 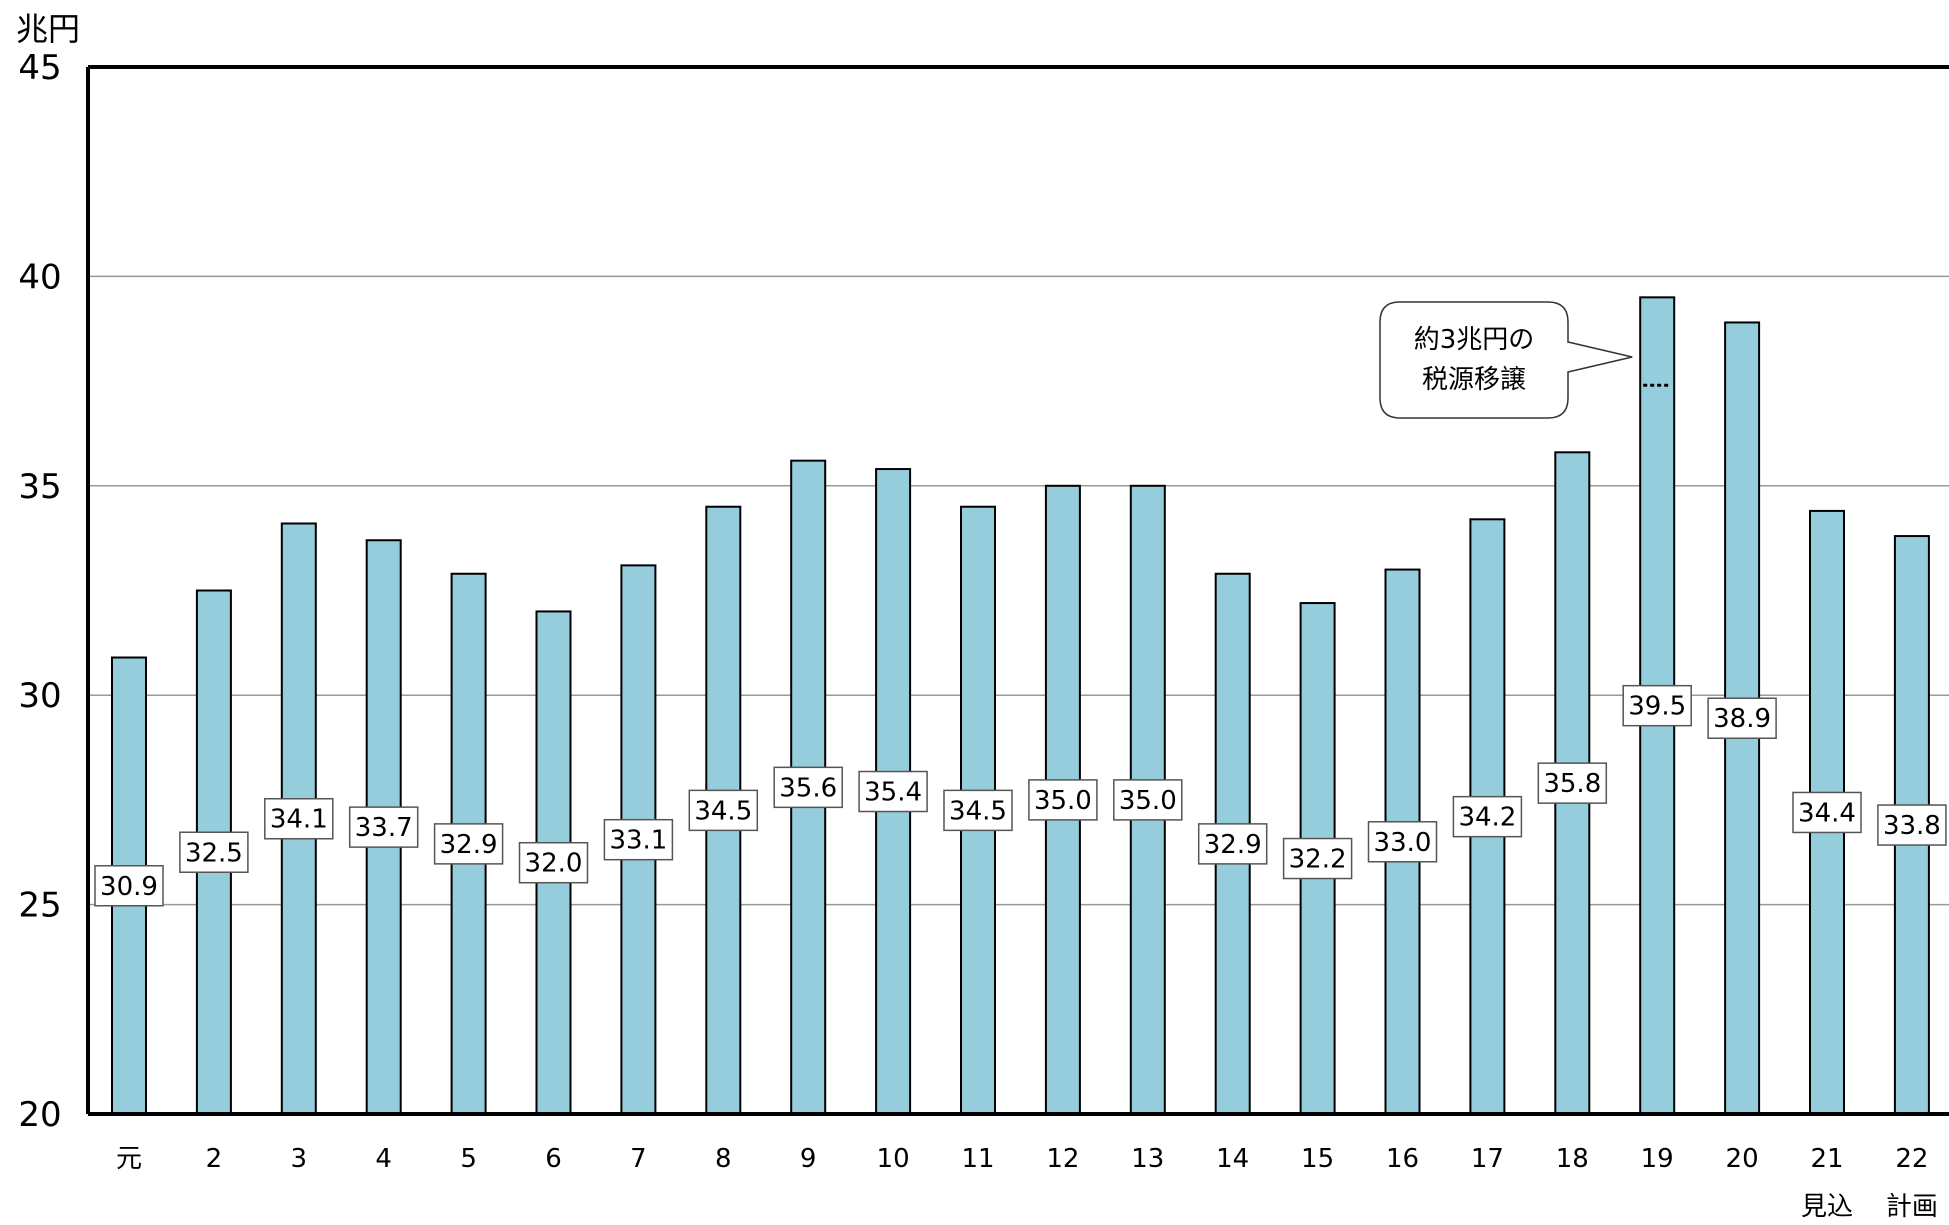 I want to click on x-tick-label: 15, so click(x=1317, y=1159).